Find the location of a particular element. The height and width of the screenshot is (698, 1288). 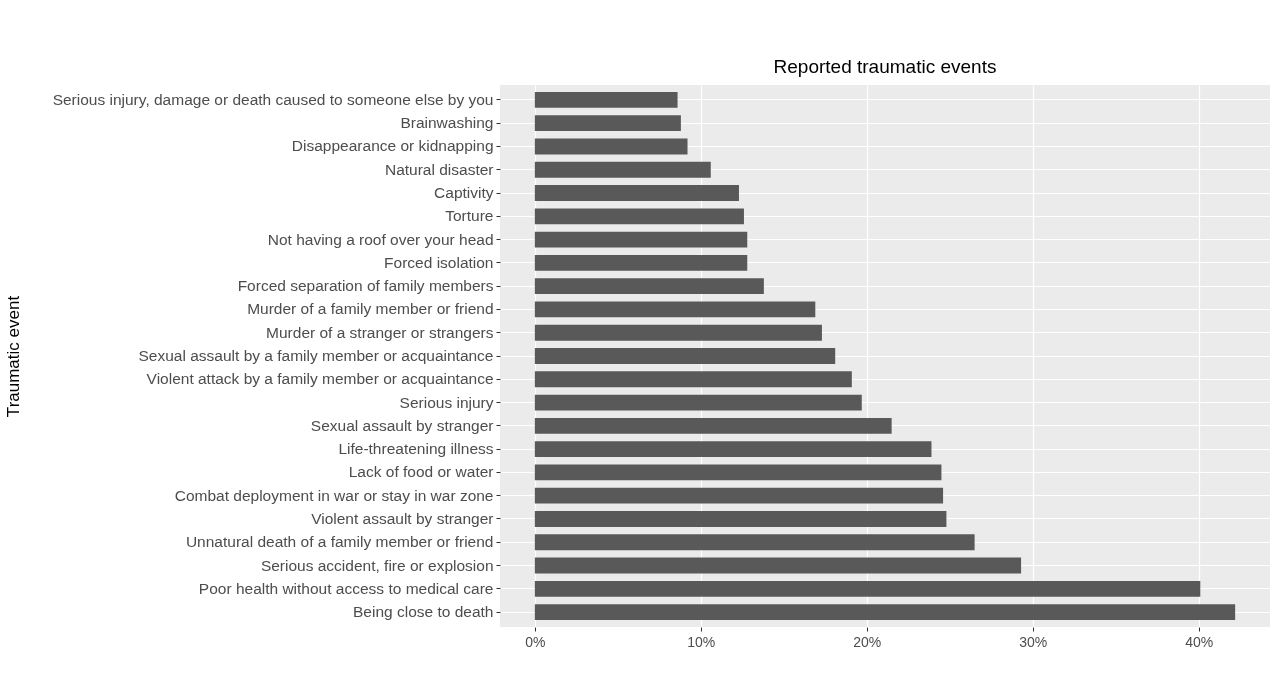

y-tick-label: Murder of a stranger or strangers is located at coordinates (380, 332).